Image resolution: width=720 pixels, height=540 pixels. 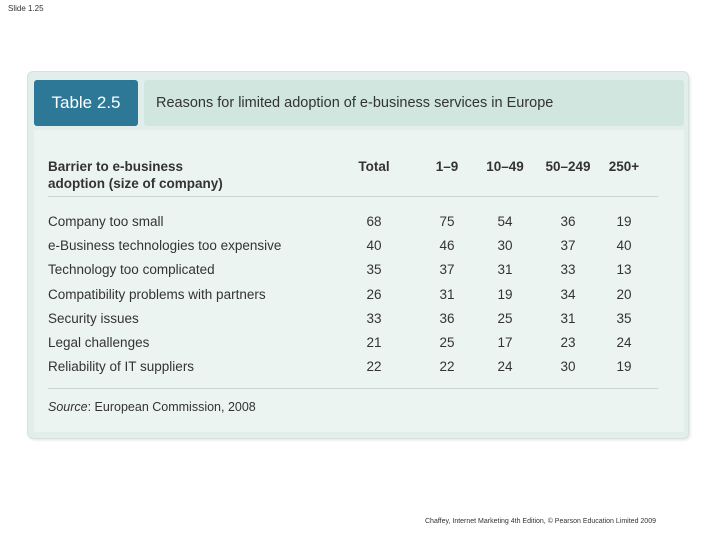 I want to click on column-header-50-249: 50–249, so click(x=568, y=166).